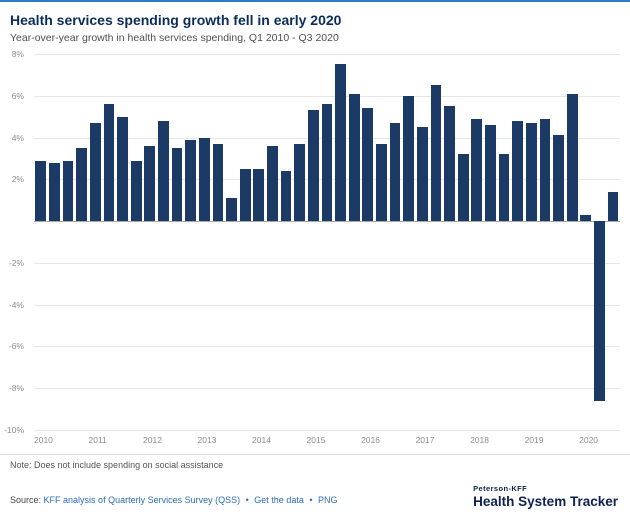  What do you see at coordinates (97, 440) in the screenshot?
I see `x-tick-label: 2011` at bounding box center [97, 440].